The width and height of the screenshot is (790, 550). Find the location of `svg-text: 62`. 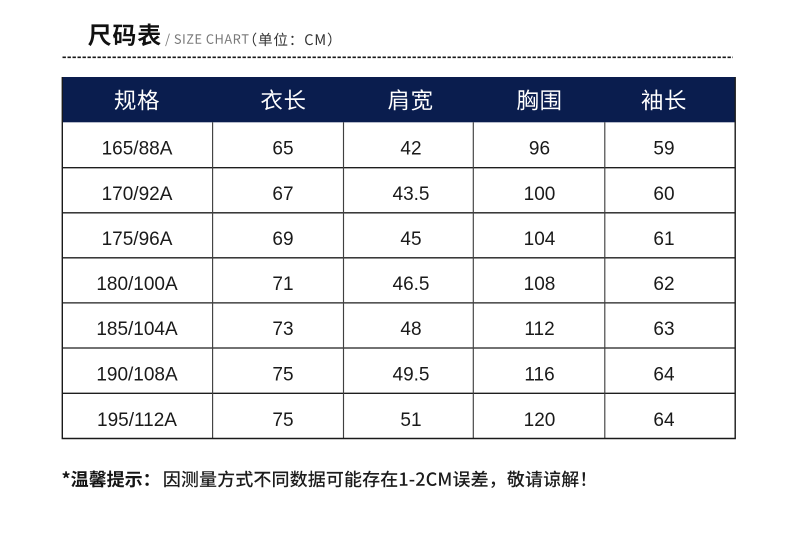

svg-text: 62 is located at coordinates (663, 284).